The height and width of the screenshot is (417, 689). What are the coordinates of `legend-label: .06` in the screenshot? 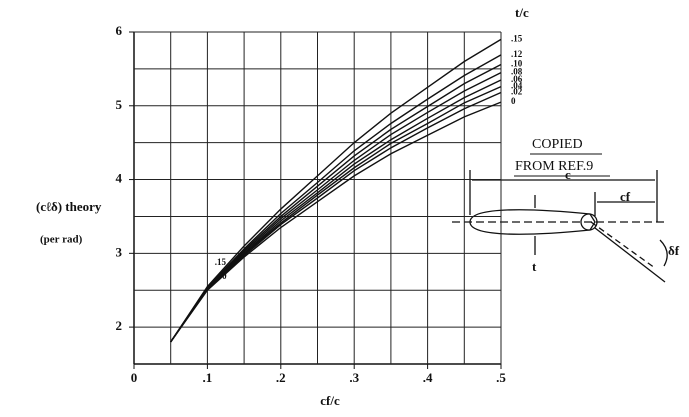 It's located at (517, 79).